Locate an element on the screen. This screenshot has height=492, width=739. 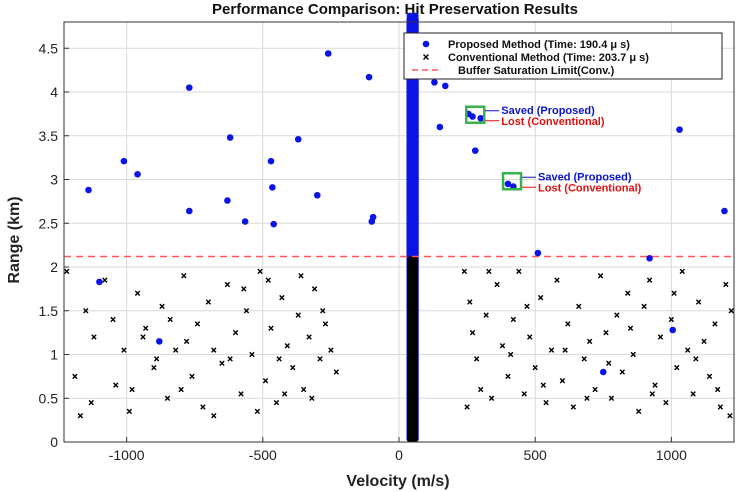
saved-label: Saved (Proposed) is located at coordinates (548, 111).